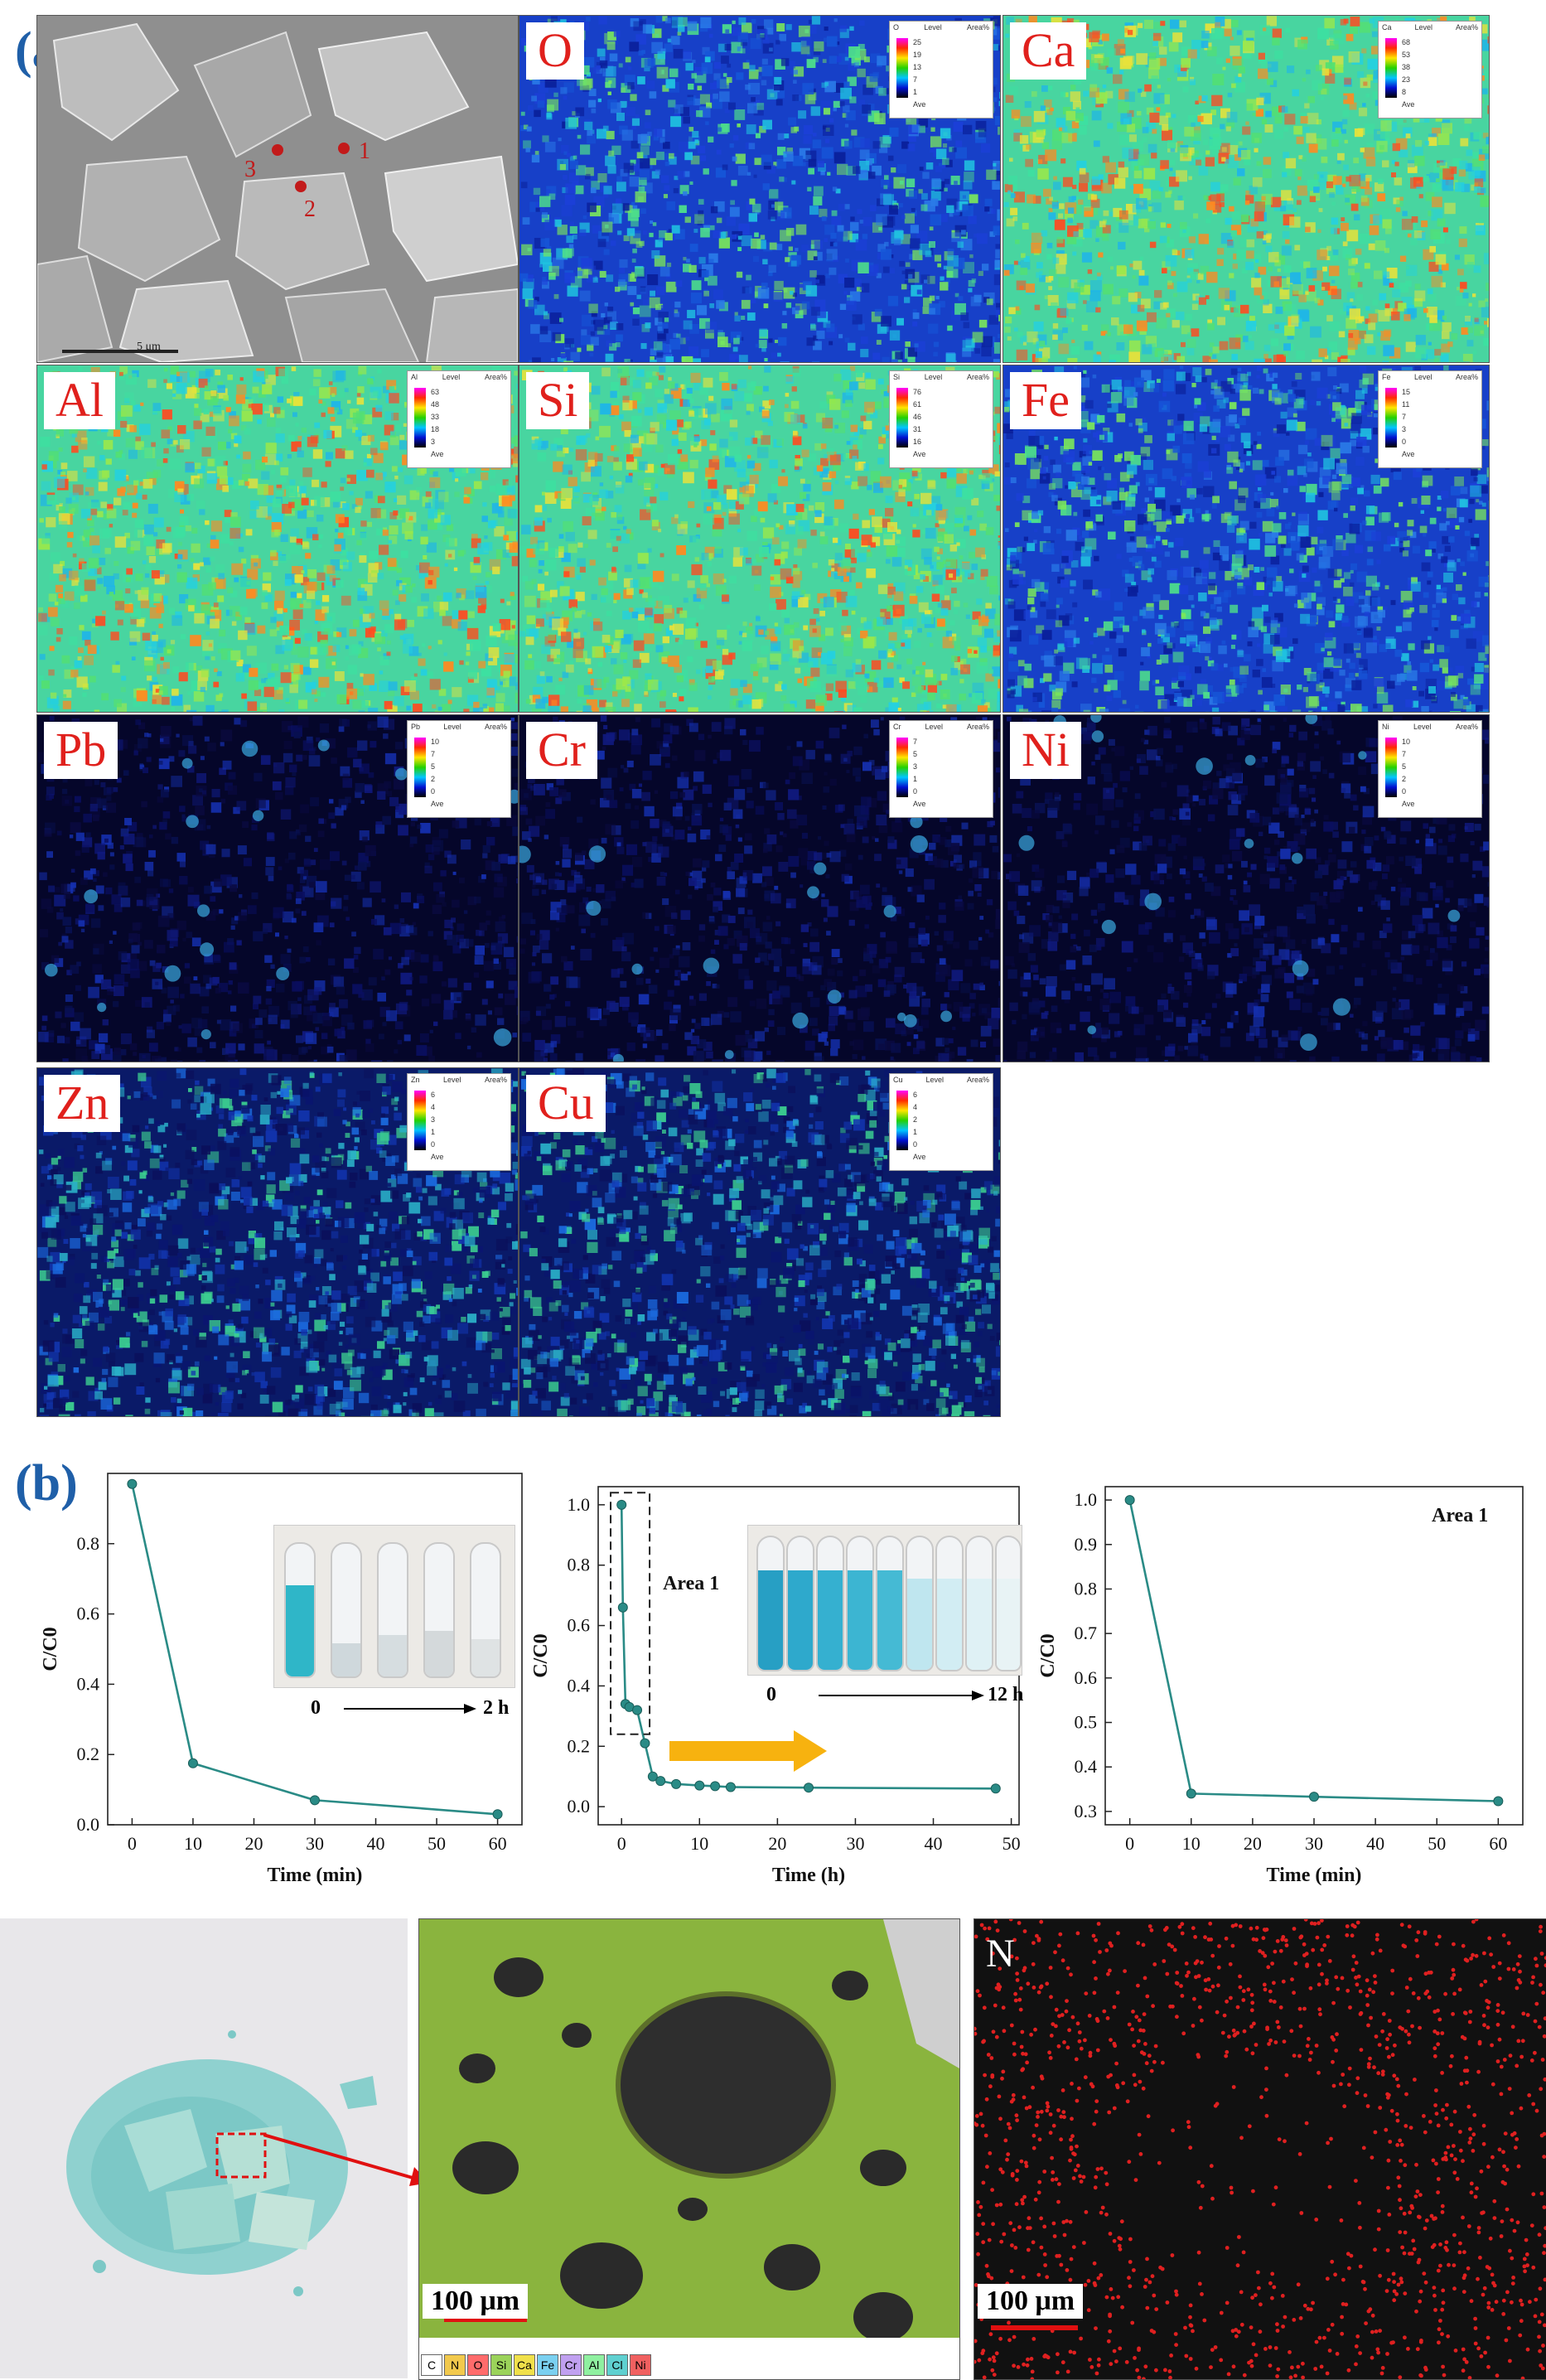 The image size is (1546, 2380). What do you see at coordinates (919, 767) in the screenshot?
I see `legend-level-value: 3` at bounding box center [919, 767].